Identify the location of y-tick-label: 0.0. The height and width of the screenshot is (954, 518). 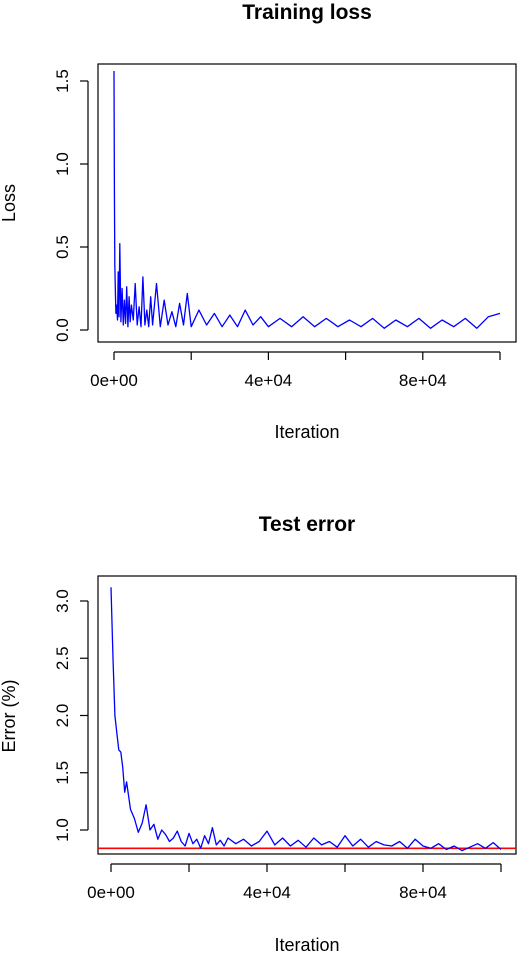
(62, 330).